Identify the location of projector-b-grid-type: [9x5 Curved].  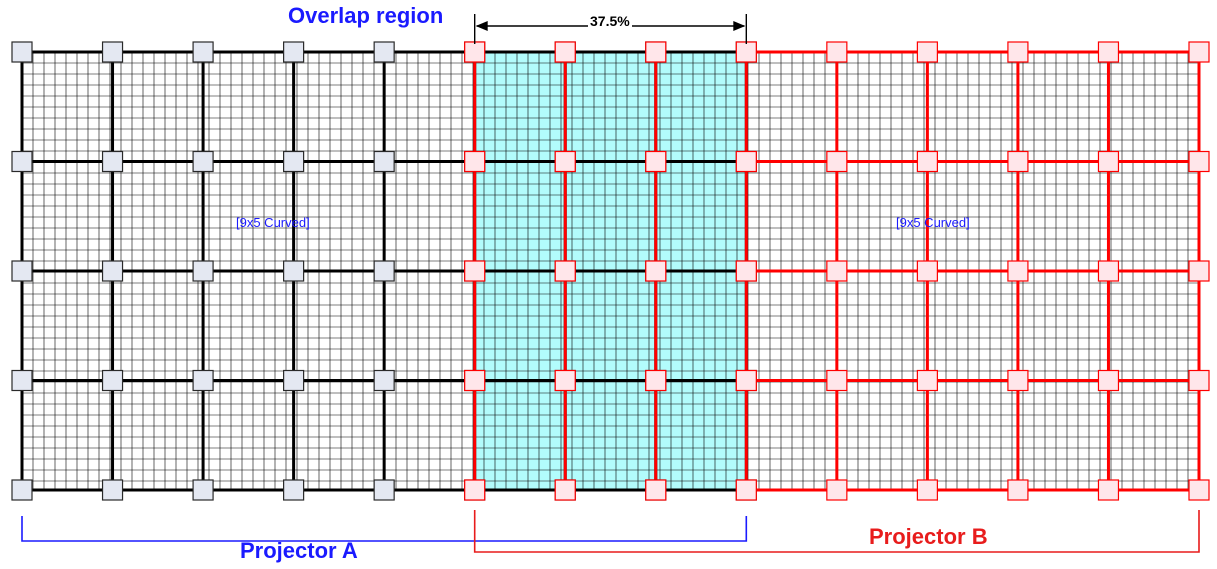
(933, 222).